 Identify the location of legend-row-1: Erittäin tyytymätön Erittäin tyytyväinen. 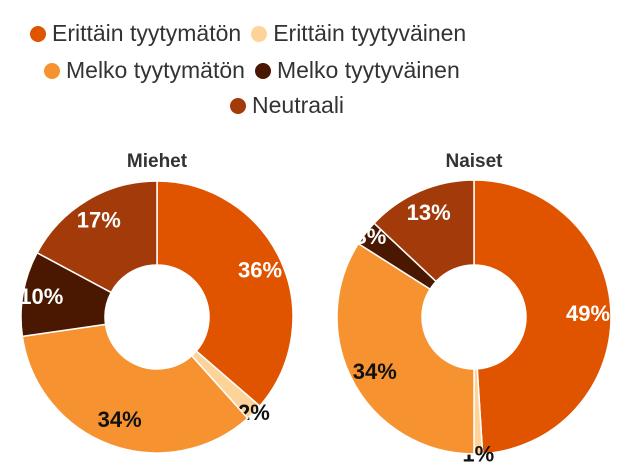
(253, 33).